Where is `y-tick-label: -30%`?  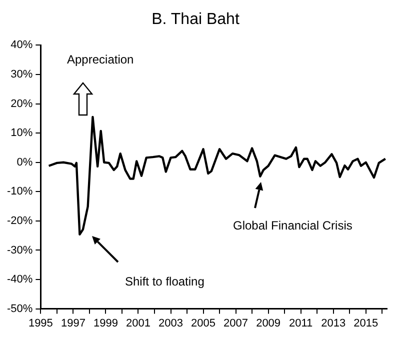 y-tick-label: -30% is located at coordinates (19, 250).